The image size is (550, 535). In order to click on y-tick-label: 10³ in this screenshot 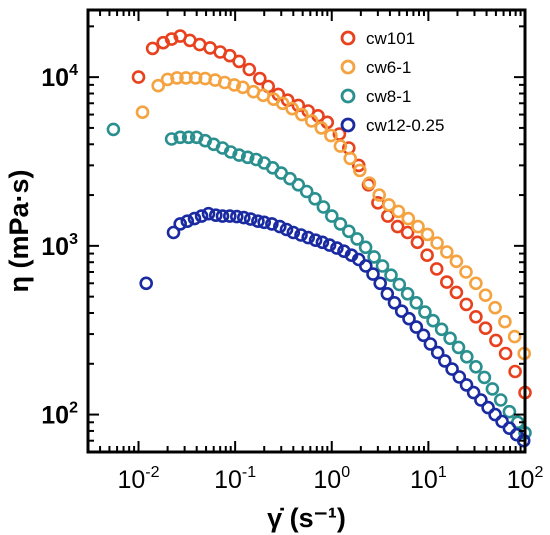, I will do `click(59, 246)`.